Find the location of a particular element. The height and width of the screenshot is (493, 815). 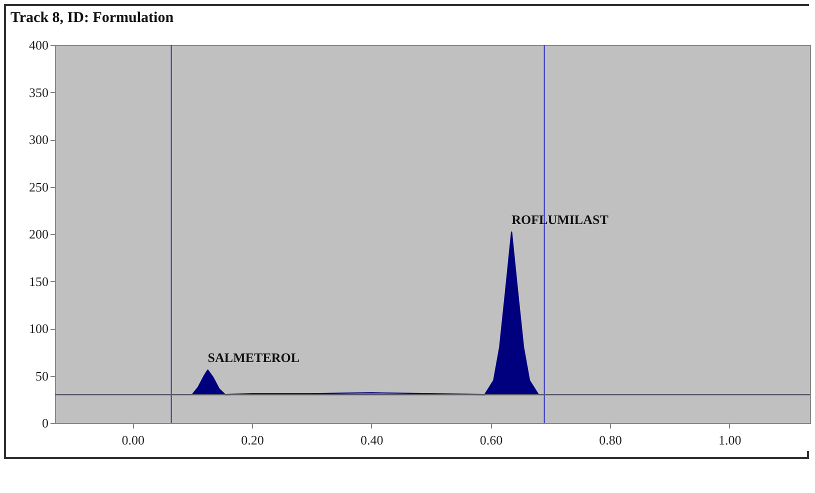

y-tick-label: 250 is located at coordinates (38, 186).